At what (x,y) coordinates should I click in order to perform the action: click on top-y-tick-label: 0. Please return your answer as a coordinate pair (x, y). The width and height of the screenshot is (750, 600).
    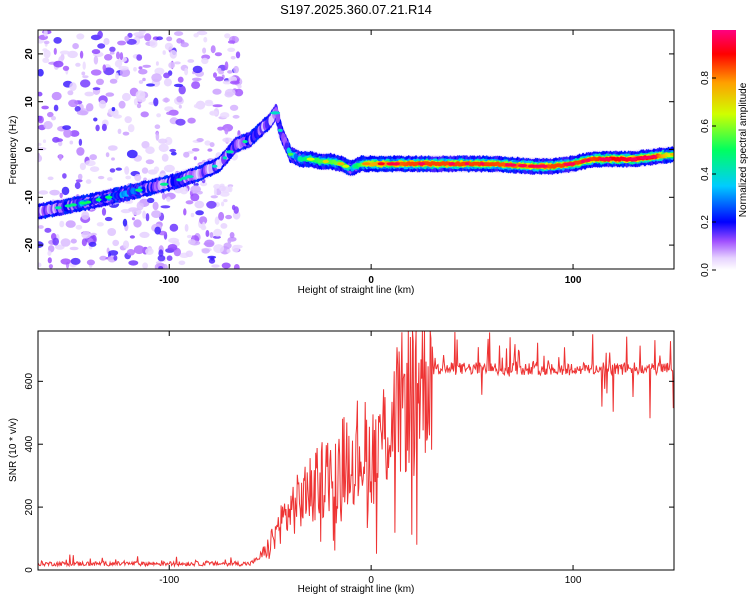
    Looking at the image, I should click on (29, 149).